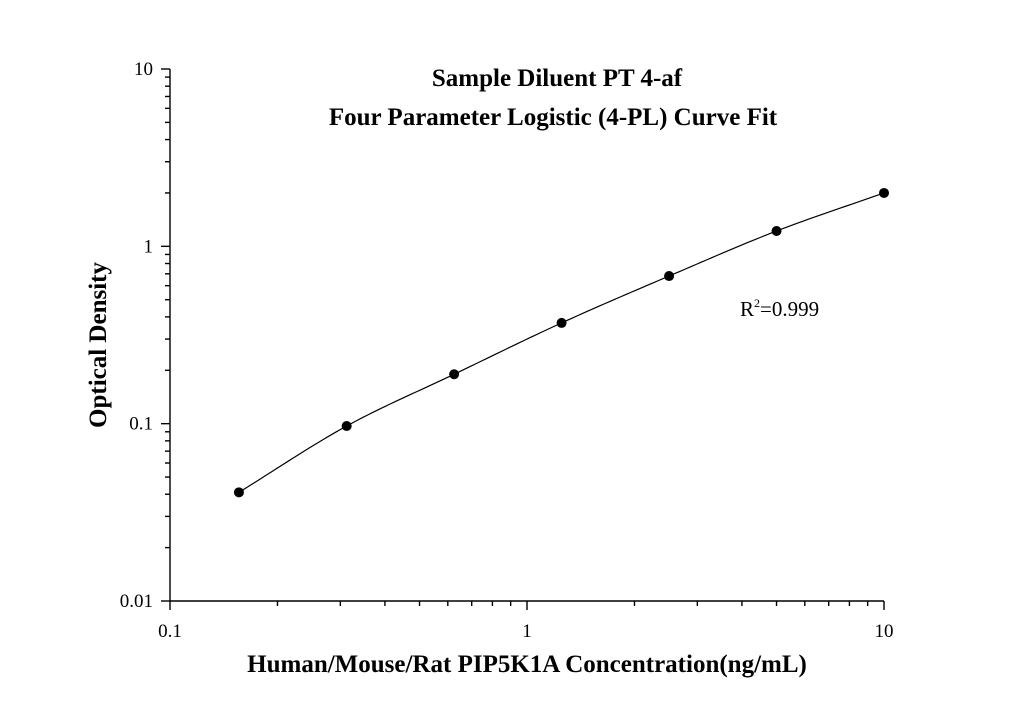 The height and width of the screenshot is (722, 1025). Describe the element at coordinates (143, 69) in the screenshot. I see `y-tick-label: 10` at that location.